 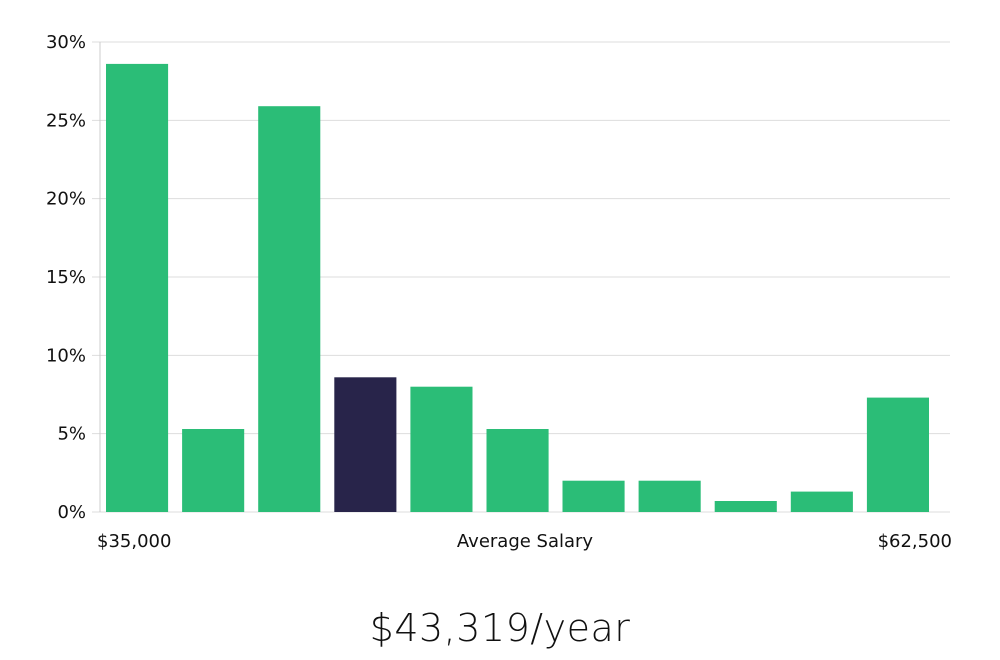 I want to click on x-max-label: $62,500, so click(x=915, y=541).